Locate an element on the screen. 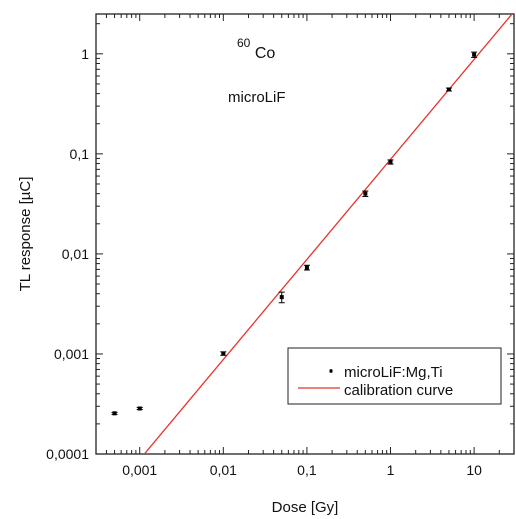 This screenshot has height=519, width=516. y-tick-label: 0,1 is located at coordinates (80, 154).